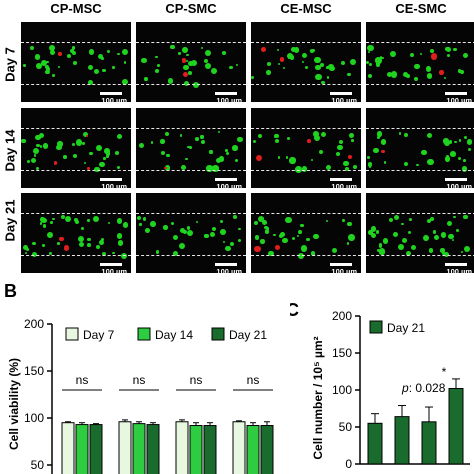  I want to click on bar-b-day21, so click(210, 449).